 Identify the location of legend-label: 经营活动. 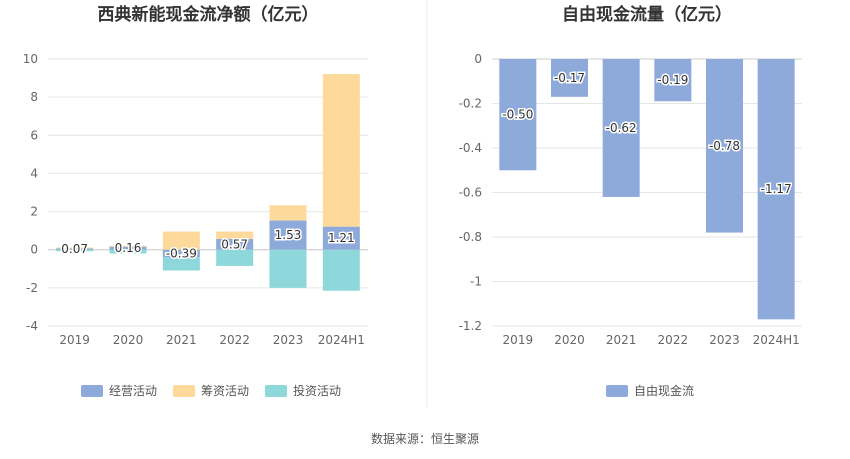
(133, 391).